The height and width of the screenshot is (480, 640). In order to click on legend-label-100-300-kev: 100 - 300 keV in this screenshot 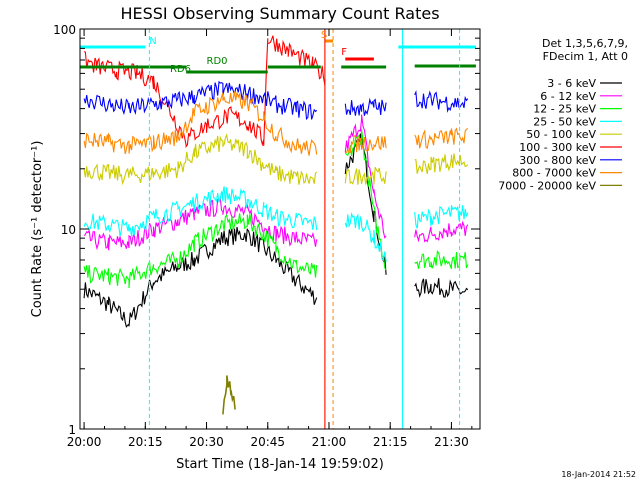, I will do `click(557, 147)`.